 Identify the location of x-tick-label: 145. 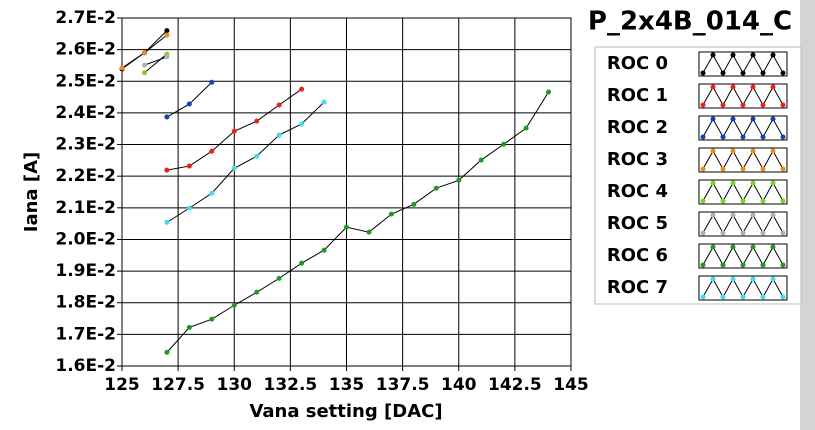
(571, 385).